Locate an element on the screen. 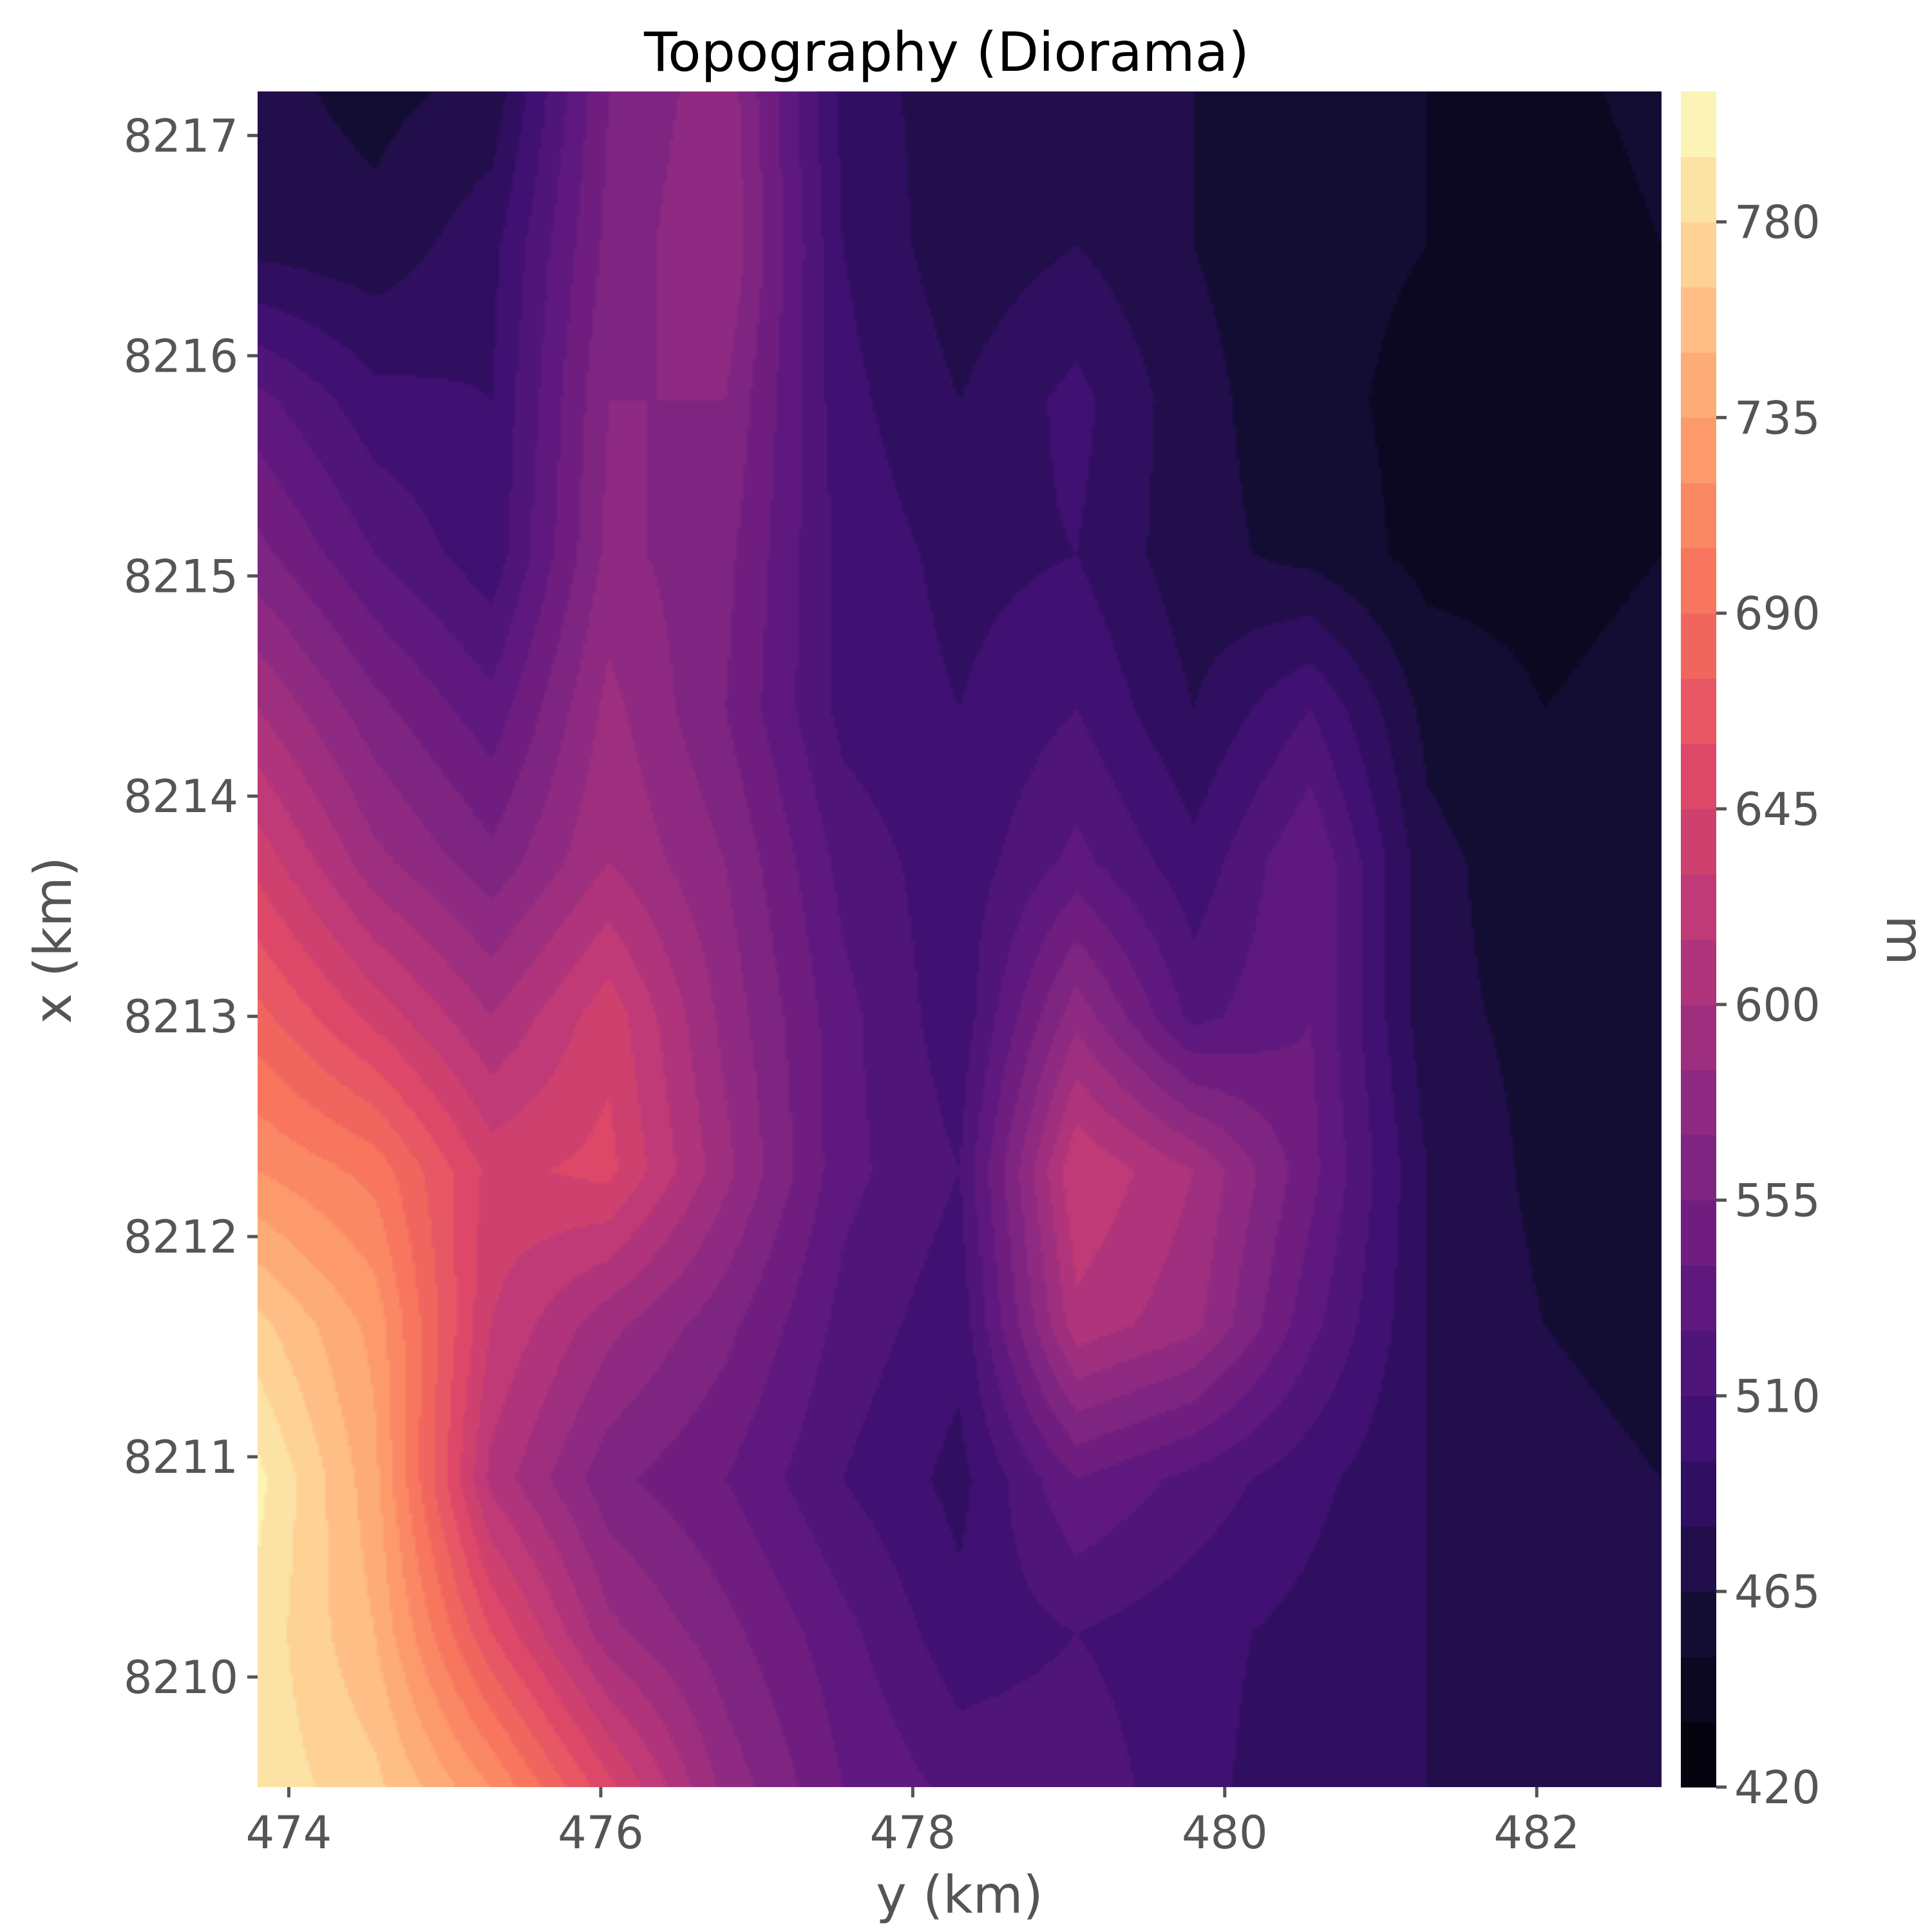  colorbar-bands is located at coordinates (1698, 940).